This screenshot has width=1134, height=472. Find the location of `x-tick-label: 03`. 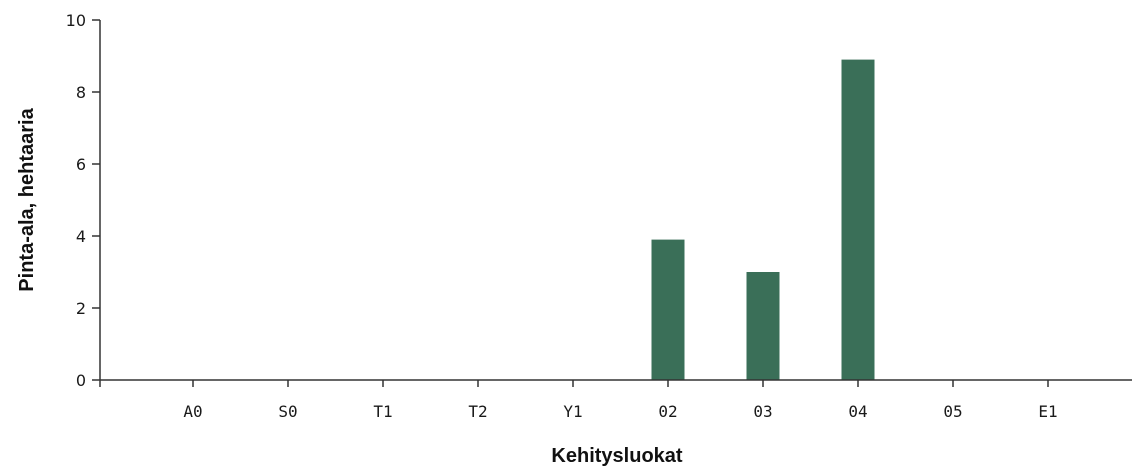

x-tick-label: 03 is located at coordinates (762, 411).